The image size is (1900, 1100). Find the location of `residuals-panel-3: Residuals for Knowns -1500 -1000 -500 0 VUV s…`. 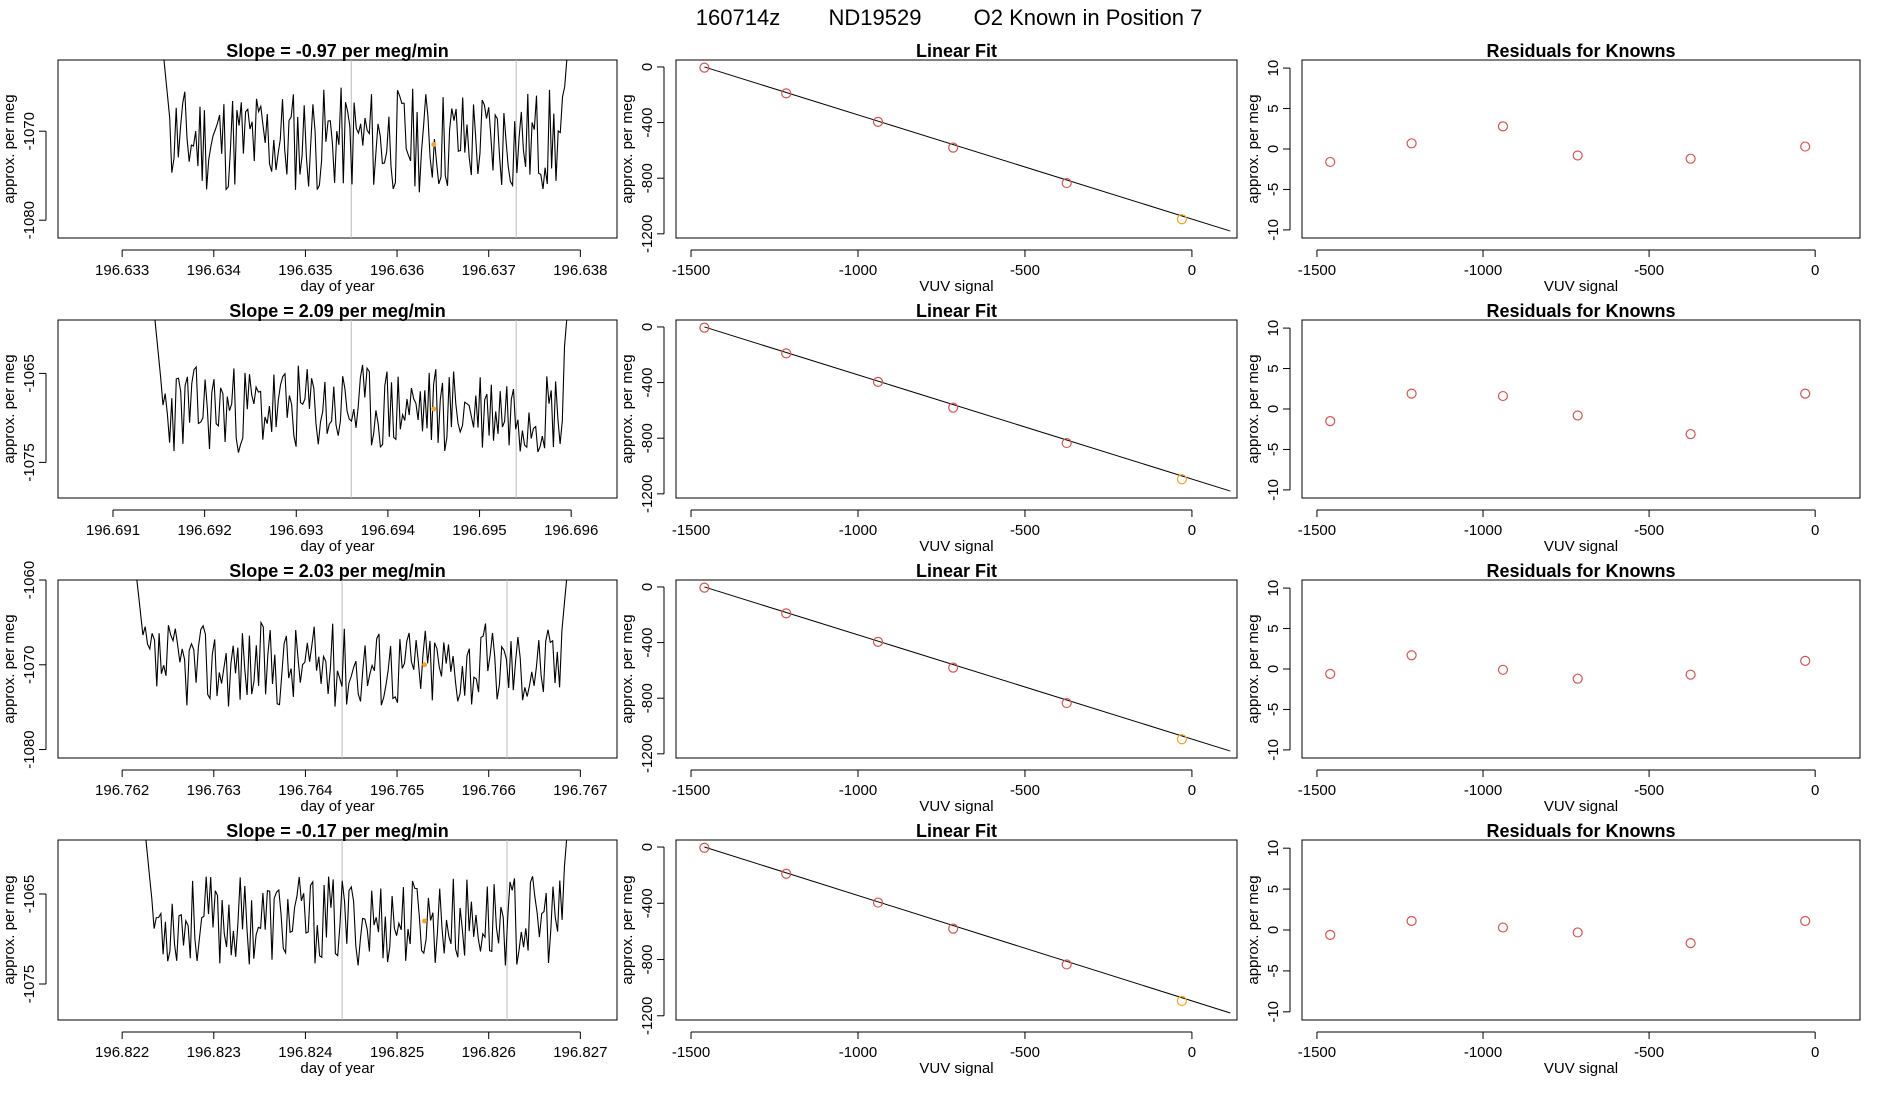

residuals-panel-3: Residuals for Knowns -1500 -1000 -500 0 VUV s… is located at coordinates (1553, 688).